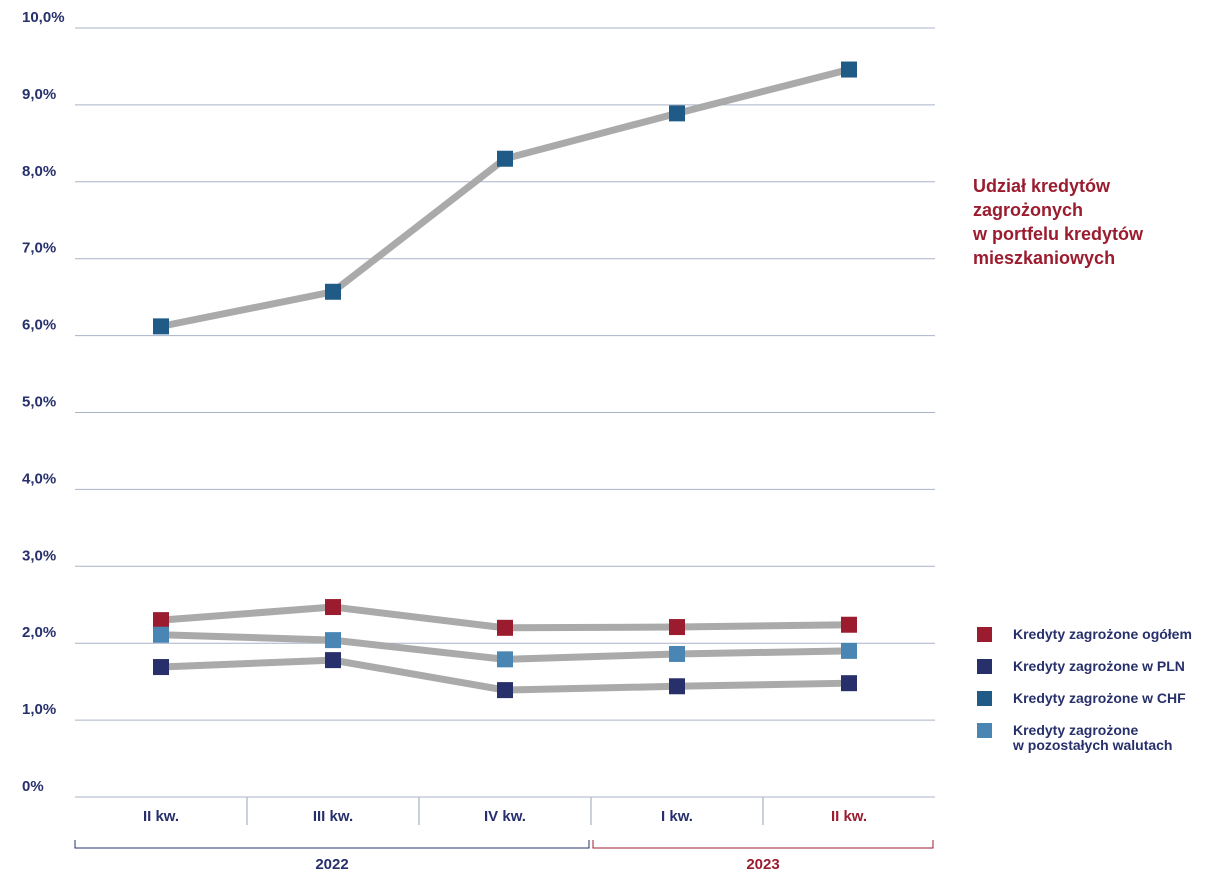 The width and height of the screenshot is (1229, 873). I want to click on y-tick-label: 7,0%, so click(39, 248).